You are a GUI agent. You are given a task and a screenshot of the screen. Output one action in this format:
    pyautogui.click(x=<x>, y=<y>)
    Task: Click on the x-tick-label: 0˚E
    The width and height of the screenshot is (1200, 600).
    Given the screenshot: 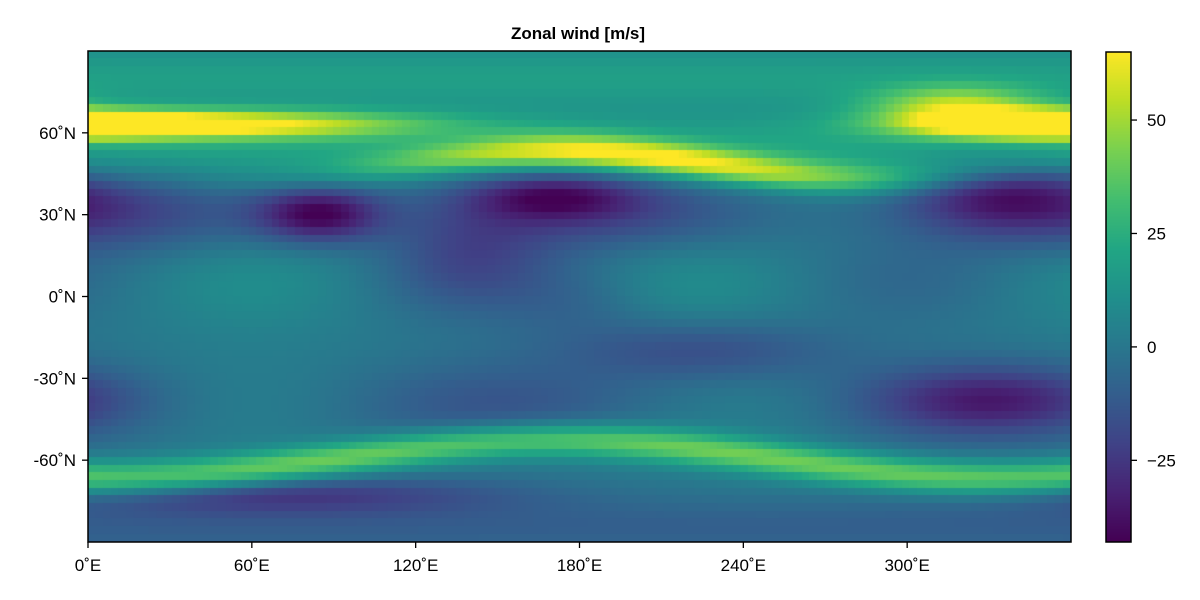 What is the action you would take?
    pyautogui.click(x=88, y=565)
    